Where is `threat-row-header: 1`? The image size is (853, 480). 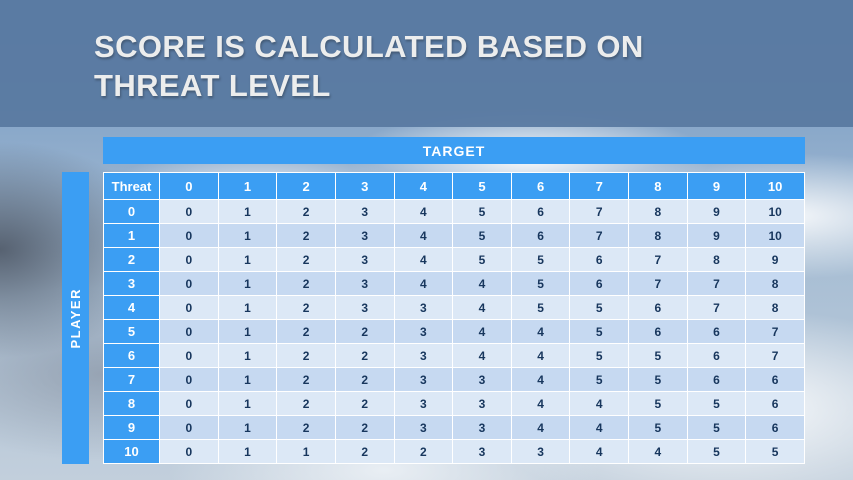
threat-row-header: 1 is located at coordinates (131, 235).